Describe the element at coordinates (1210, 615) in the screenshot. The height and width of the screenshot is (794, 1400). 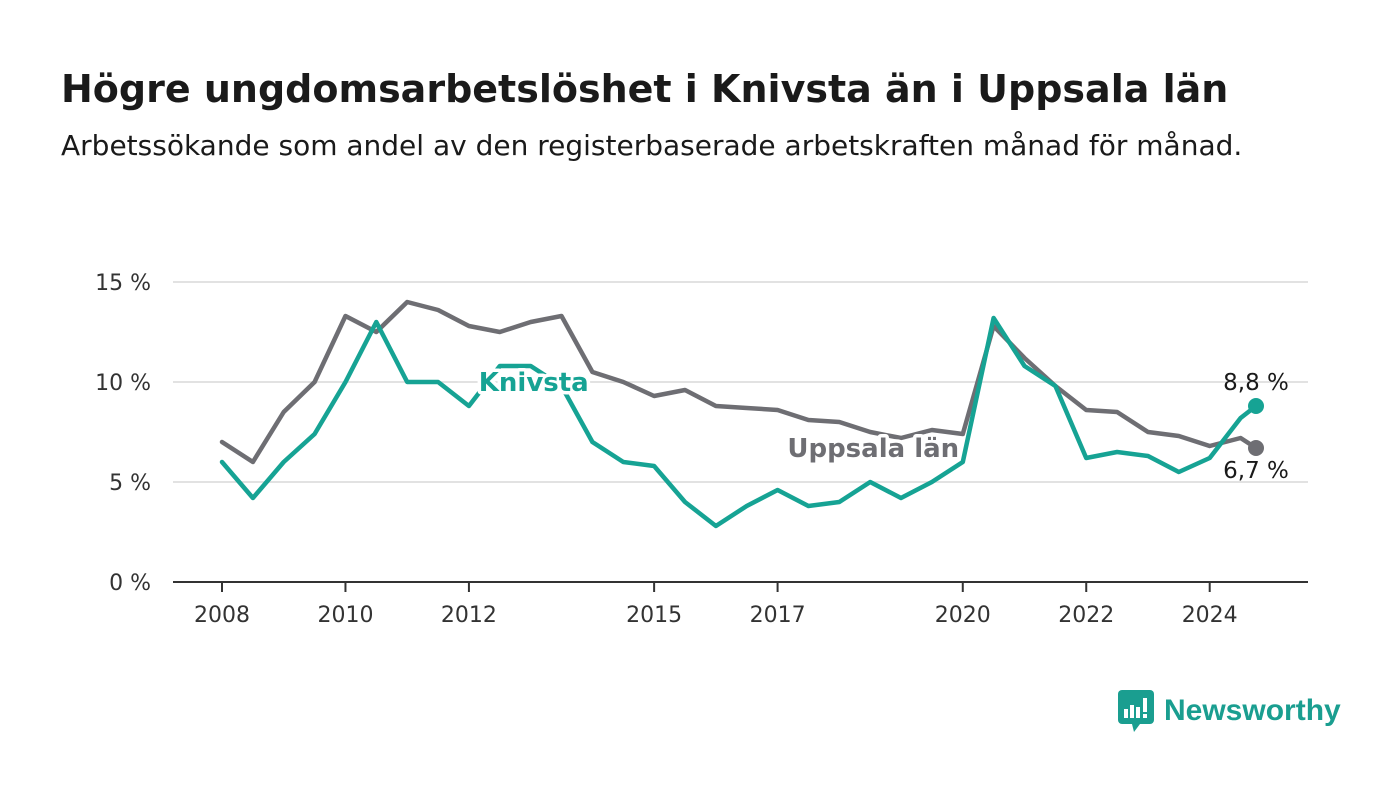
I see `x-tick-label: 2024` at that location.